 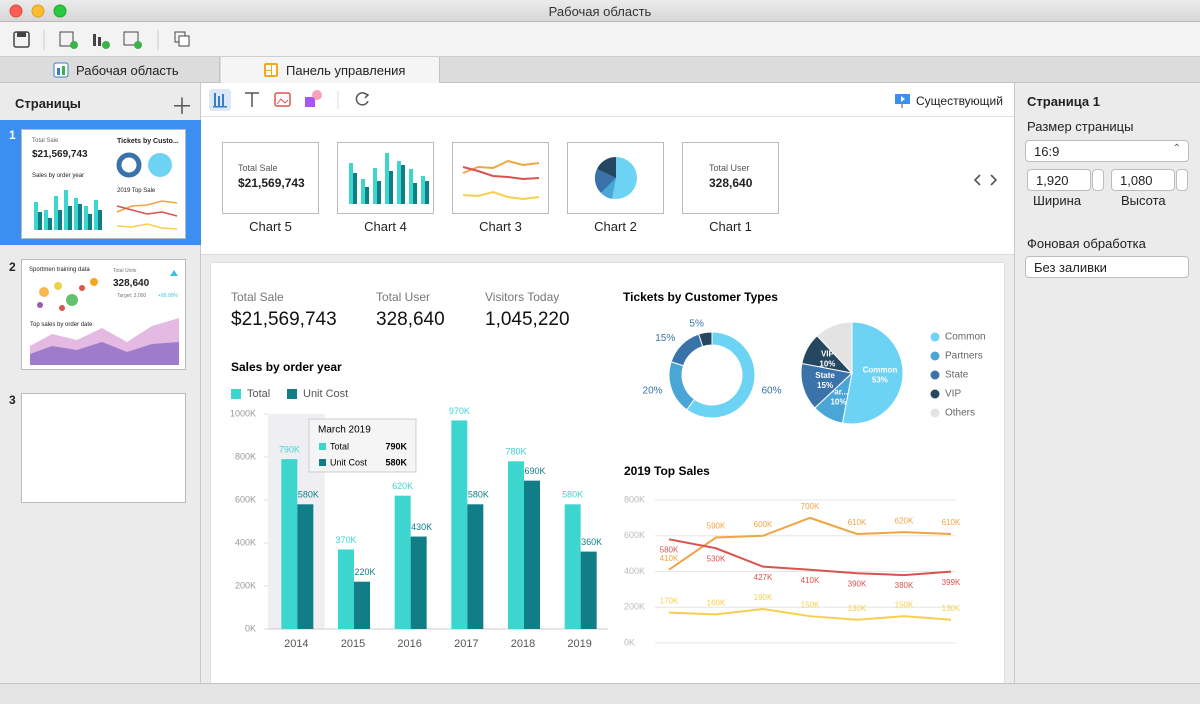 I want to click on insert-icons, so click(x=291, y=100).